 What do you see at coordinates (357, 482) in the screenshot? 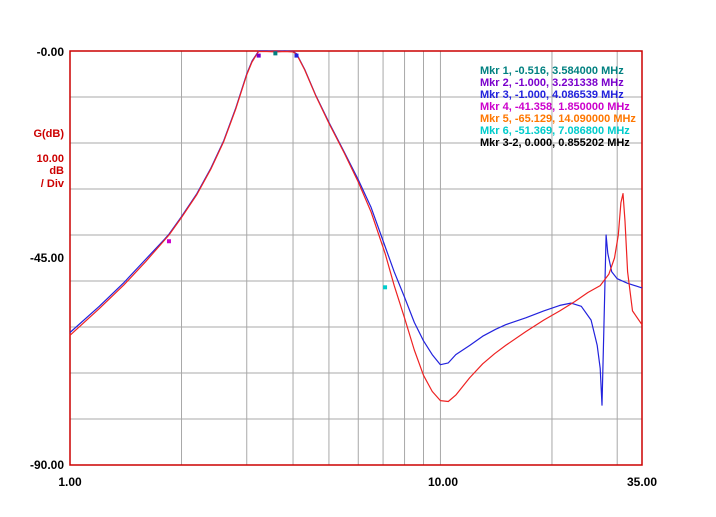
I see `x-tick-labels: 1.00 10.00 35.00` at bounding box center [357, 482].